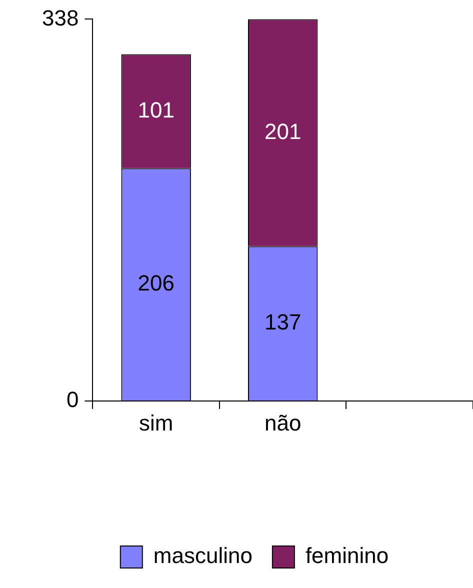 This screenshot has height=588, width=473. I want to click on legend-label: masculino, so click(202, 555).